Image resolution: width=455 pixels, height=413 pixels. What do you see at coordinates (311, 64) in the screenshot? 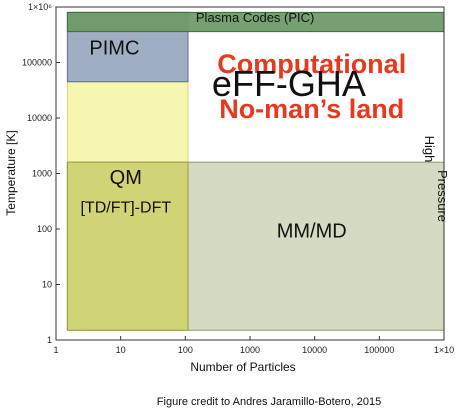
I see `annotation-computational: Computational` at bounding box center [311, 64].